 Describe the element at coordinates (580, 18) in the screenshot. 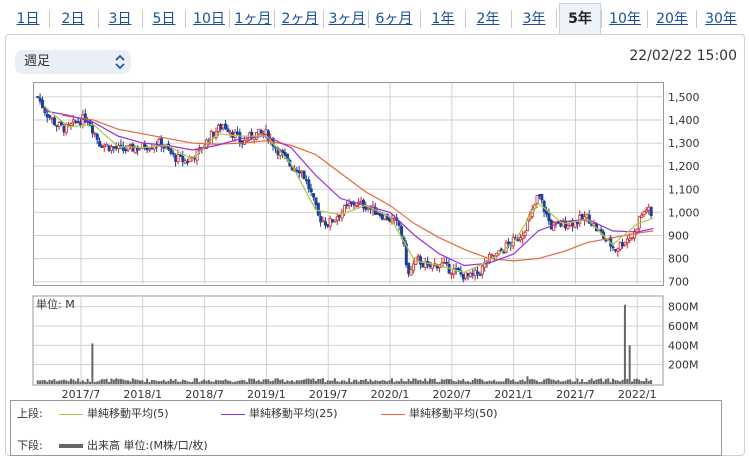

I see `tab-12: 5年` at that location.